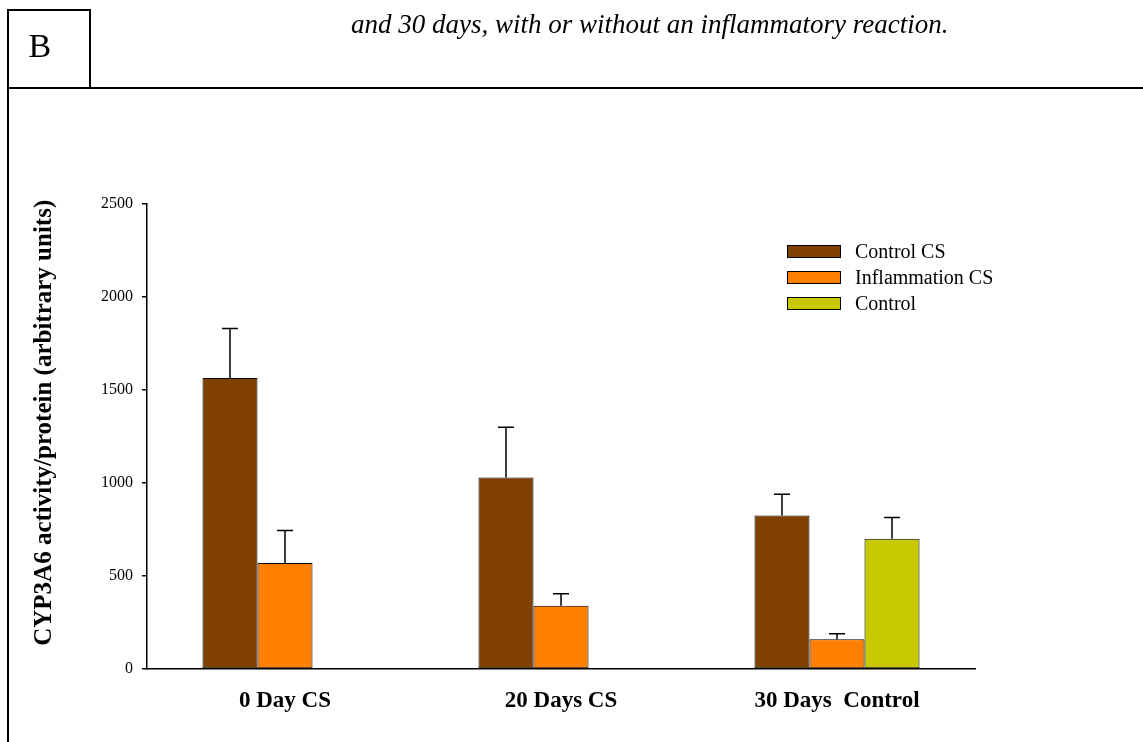  Describe the element at coordinates (40, 45) in the screenshot. I see `text: B` at that location.